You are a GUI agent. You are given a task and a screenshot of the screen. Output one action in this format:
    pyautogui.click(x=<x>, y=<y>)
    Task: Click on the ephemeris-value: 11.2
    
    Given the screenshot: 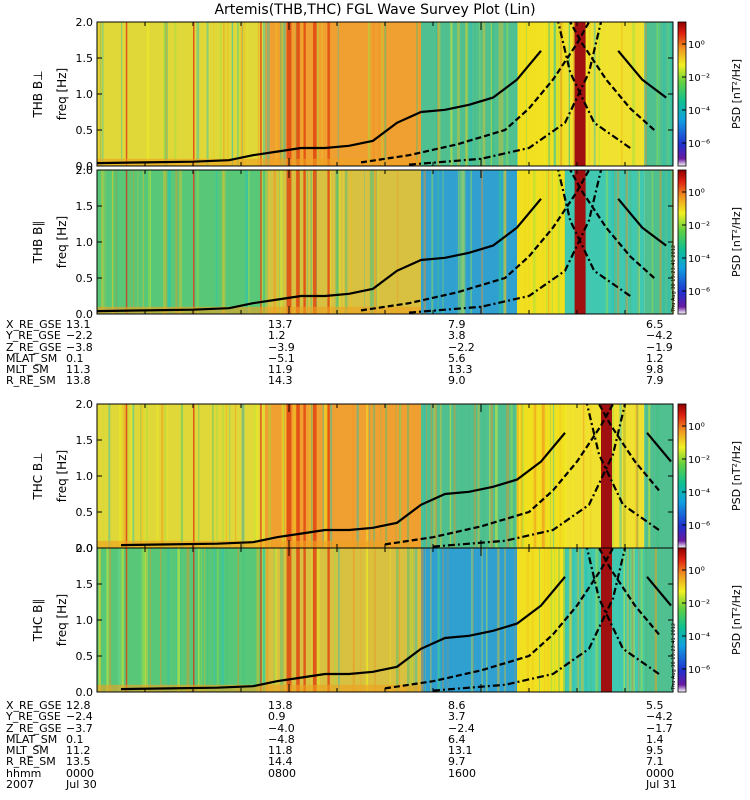 What is the action you would take?
    pyautogui.click(x=78, y=751)
    